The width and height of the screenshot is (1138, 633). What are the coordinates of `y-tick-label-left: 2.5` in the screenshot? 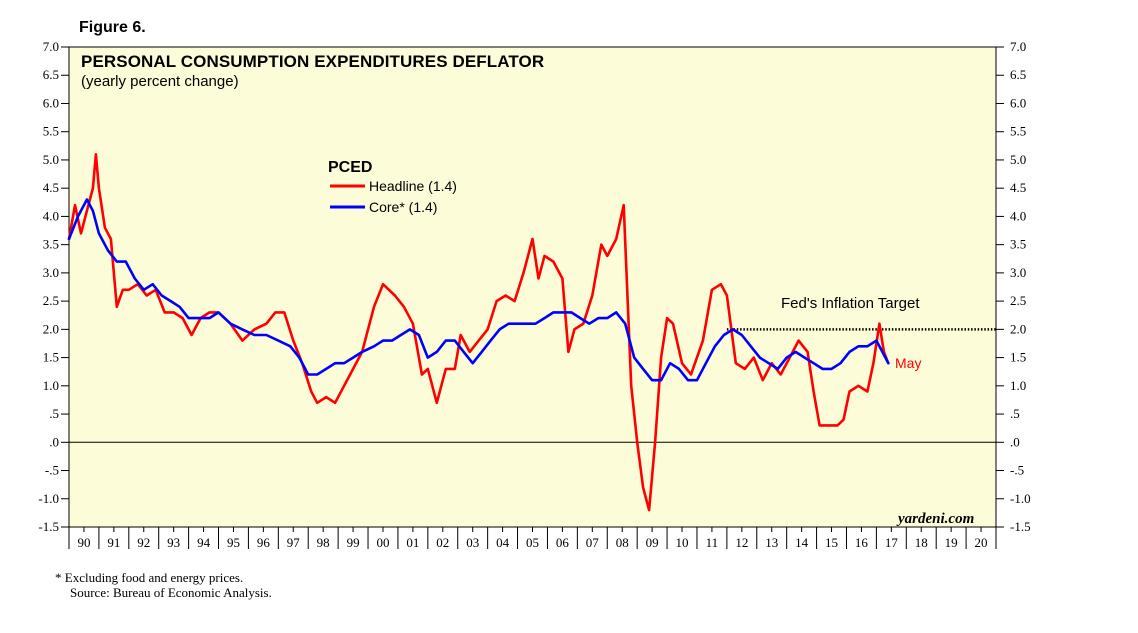 It's located at (51, 300).